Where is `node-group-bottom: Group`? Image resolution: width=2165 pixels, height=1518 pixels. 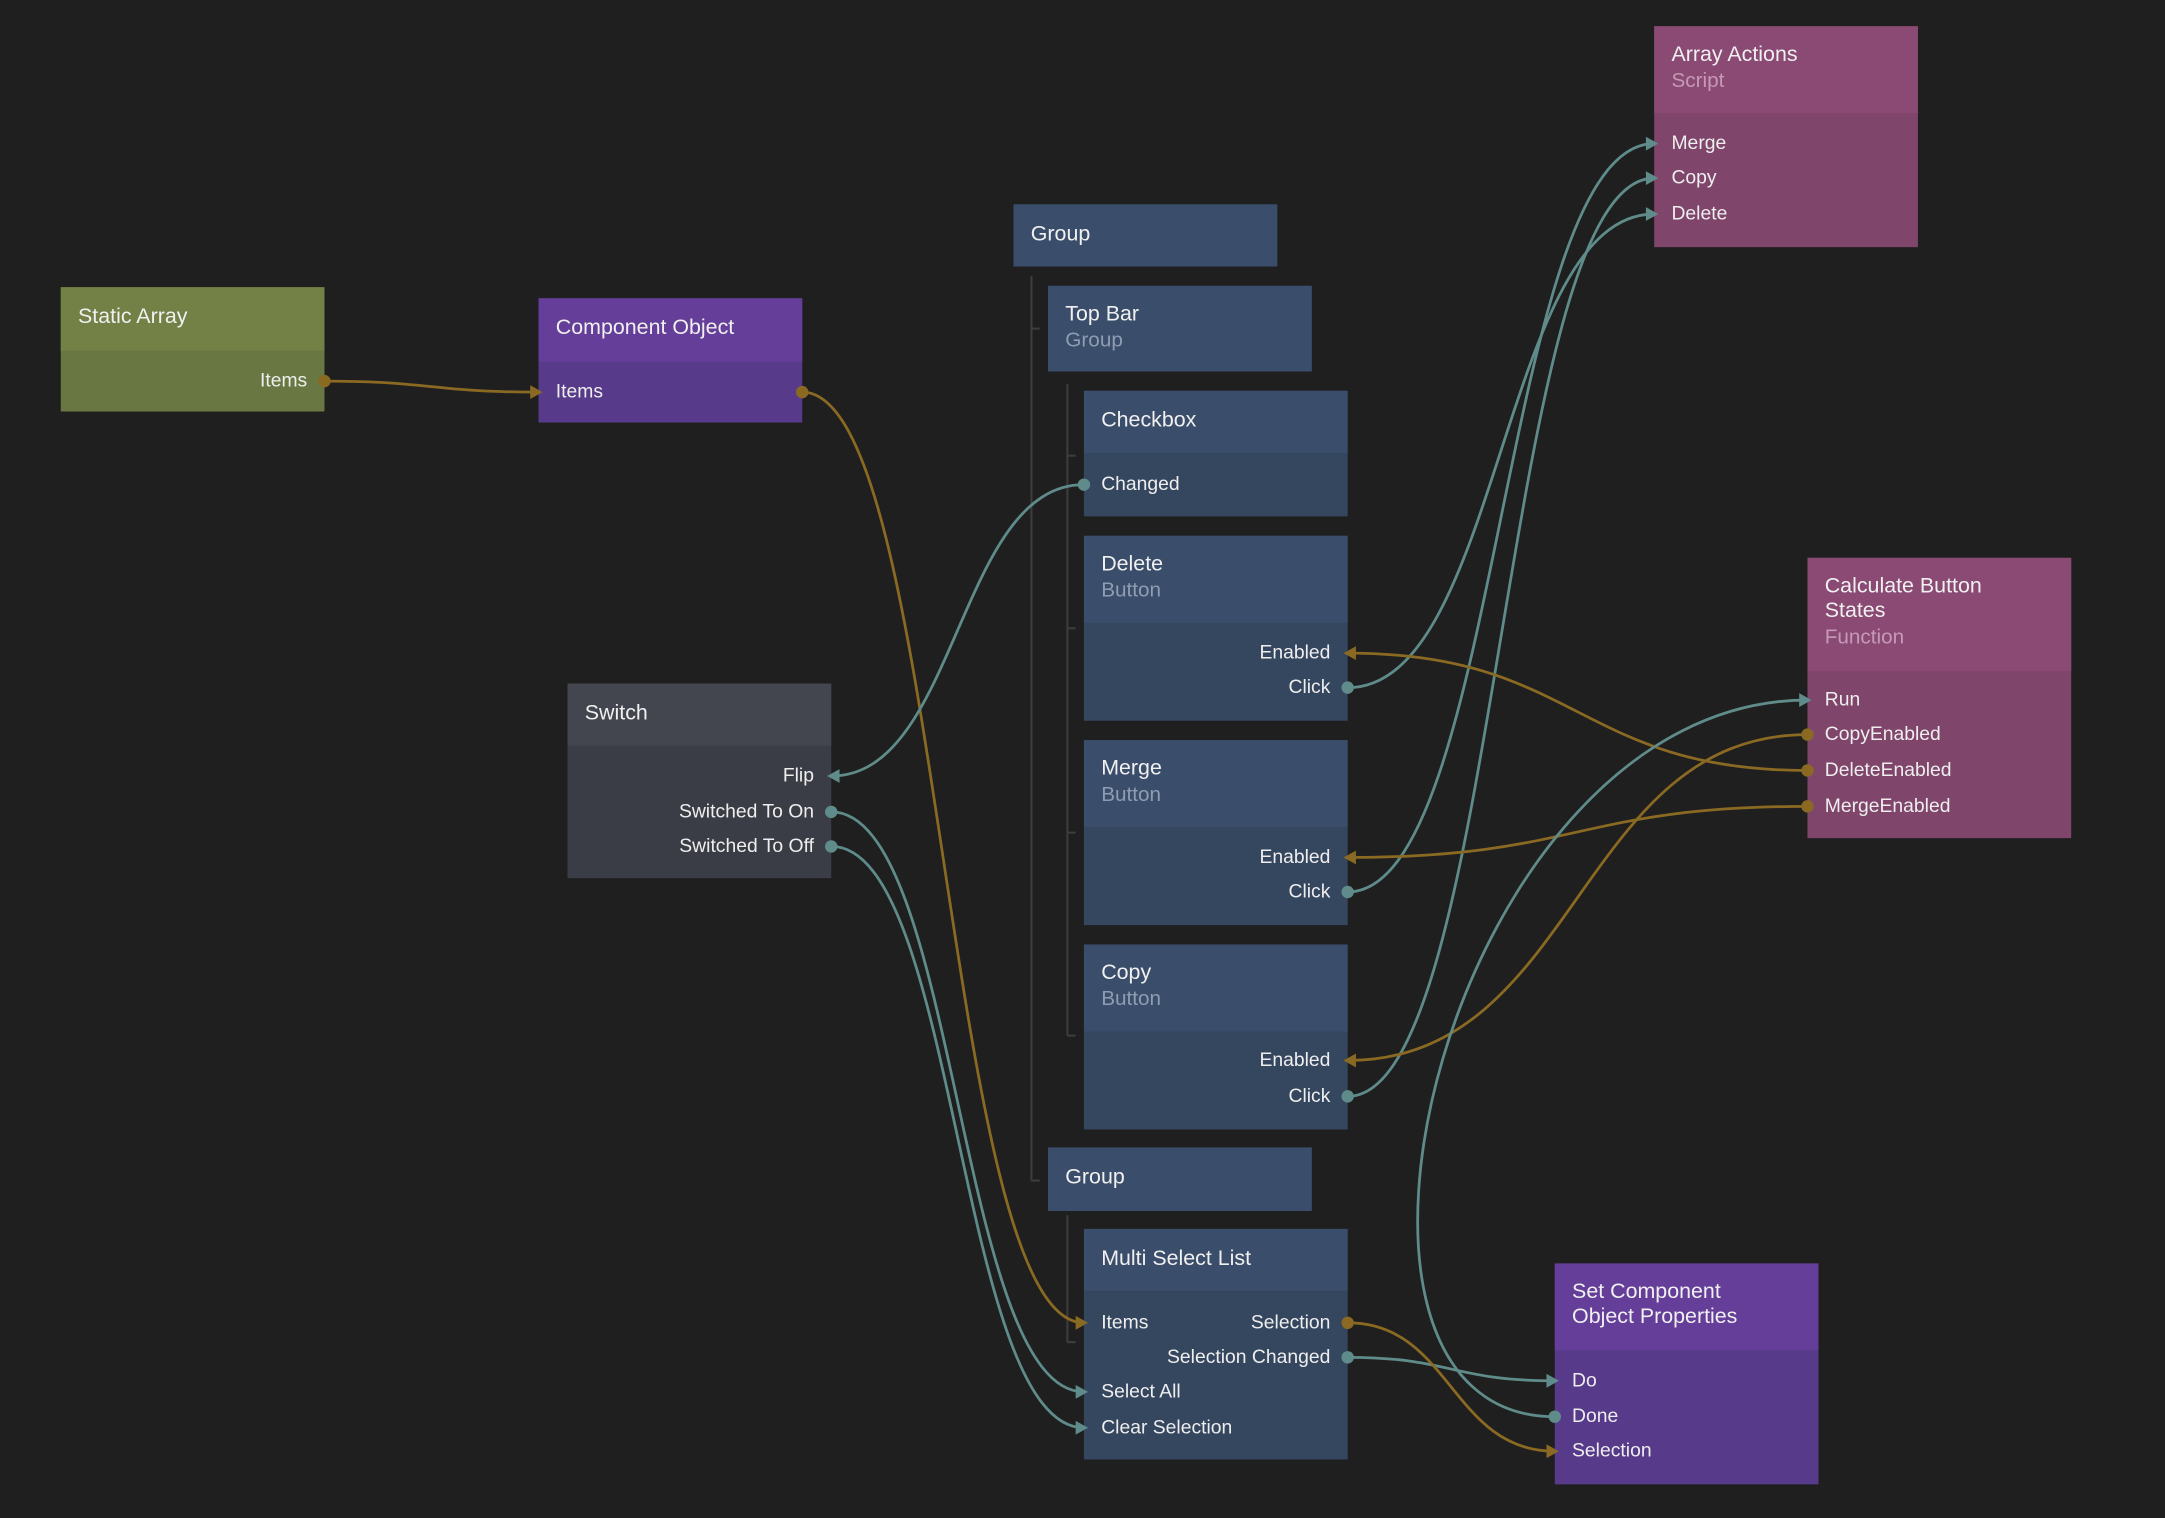 node-group-bottom: Group is located at coordinates (1180, 1179).